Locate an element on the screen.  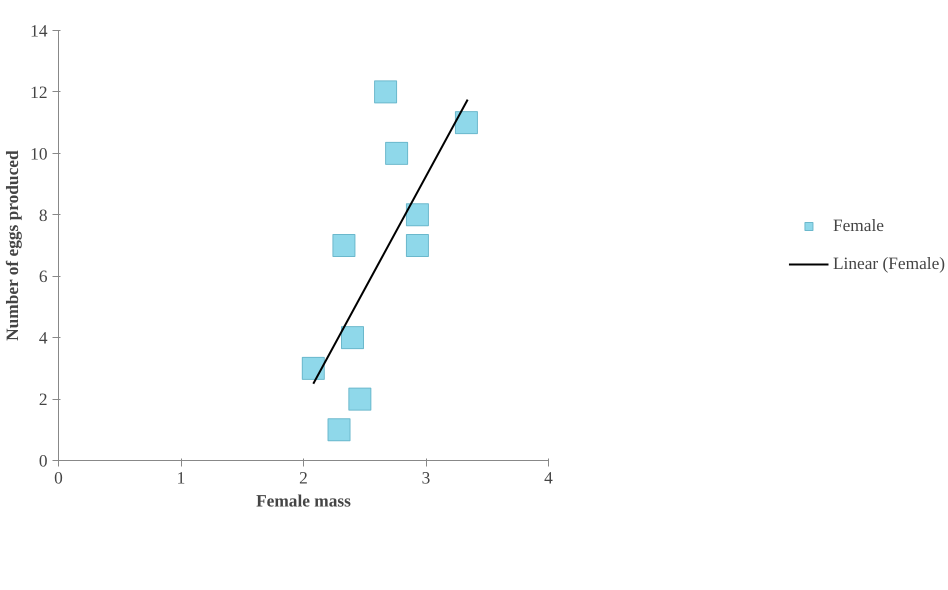
x-tick-label: 2 is located at coordinates (303, 478).